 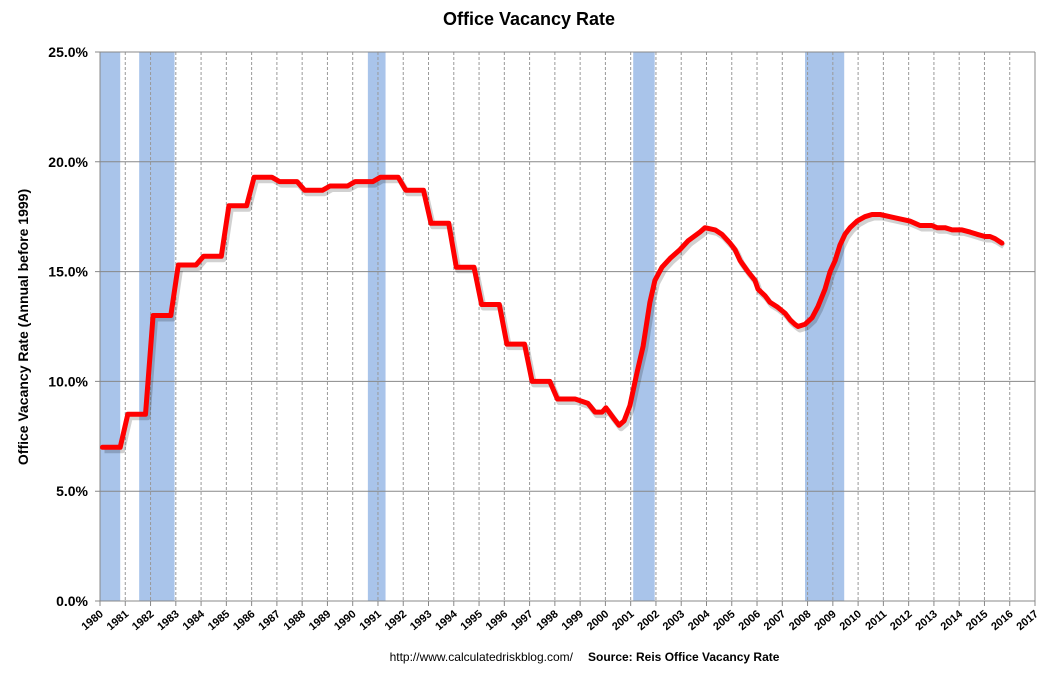 I want to click on x-tick-label: 1994, so click(x=446, y=620).